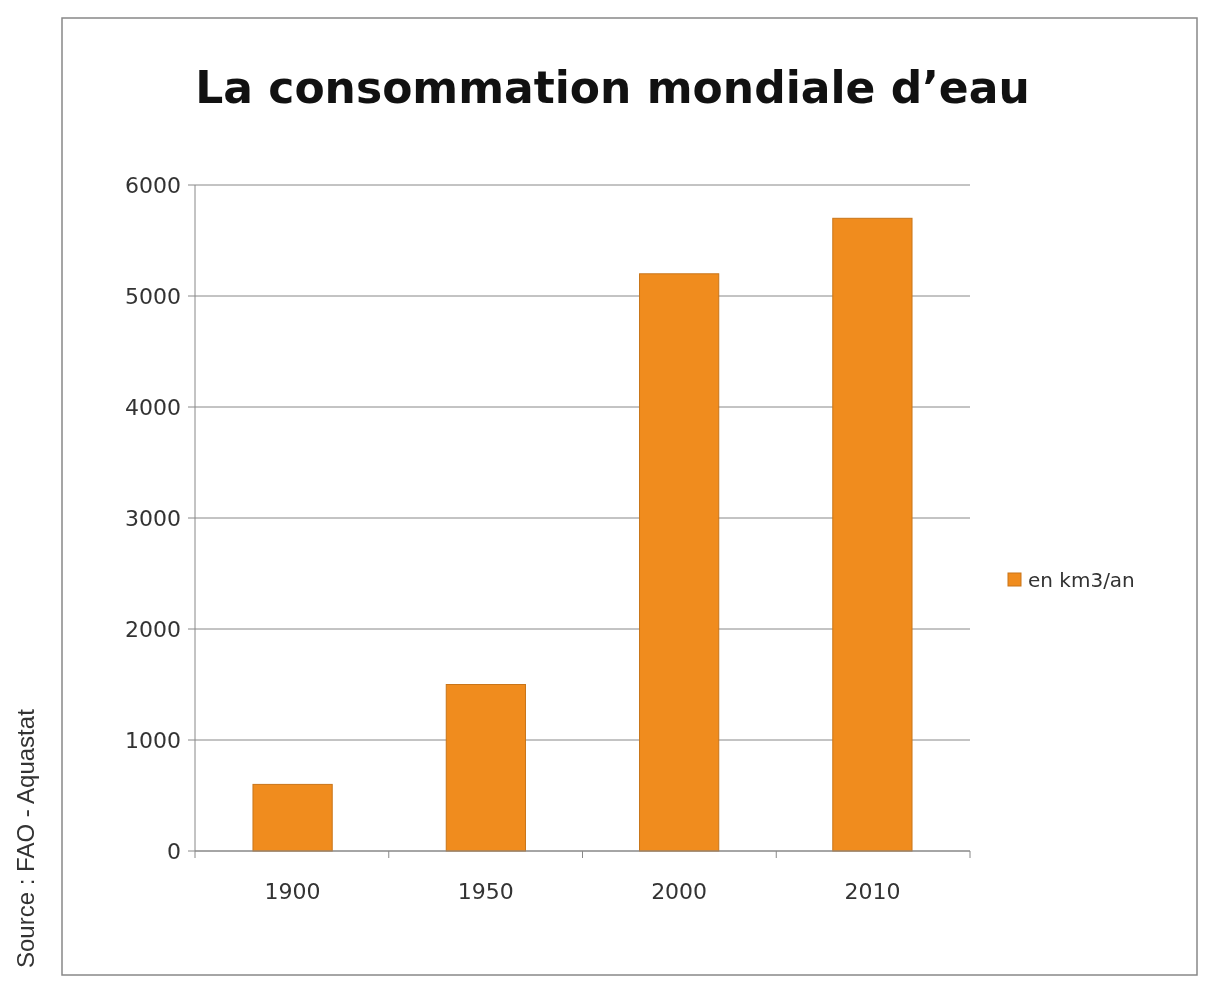  Describe the element at coordinates (1081, 580) in the screenshot. I see `legend-label: en km3/an` at that location.